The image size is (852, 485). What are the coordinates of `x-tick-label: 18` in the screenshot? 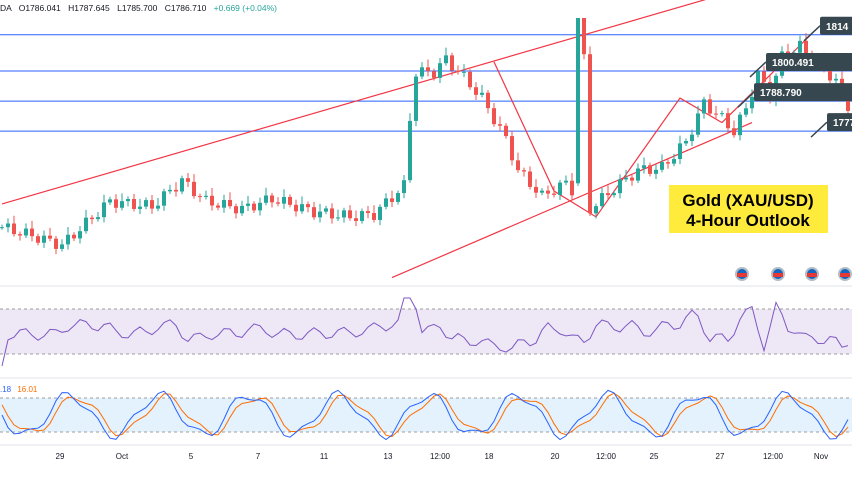 It's located at (489, 456).